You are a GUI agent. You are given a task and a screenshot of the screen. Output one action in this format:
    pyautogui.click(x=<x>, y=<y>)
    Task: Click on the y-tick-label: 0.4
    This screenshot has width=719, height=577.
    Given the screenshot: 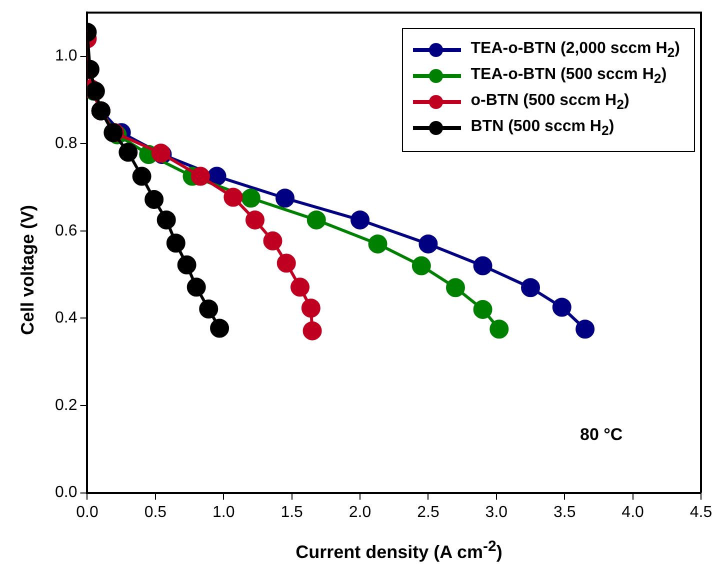 What is the action you would take?
    pyautogui.click(x=66, y=318)
    